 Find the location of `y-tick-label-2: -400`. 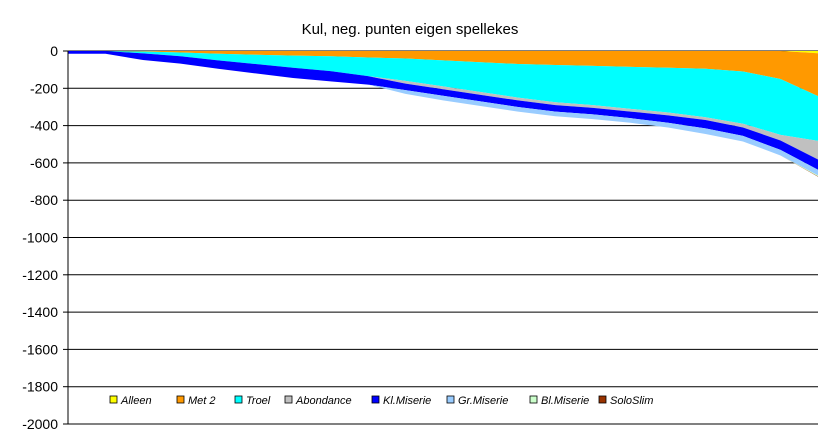

y-tick-label-2: -400 is located at coordinates (44, 126).